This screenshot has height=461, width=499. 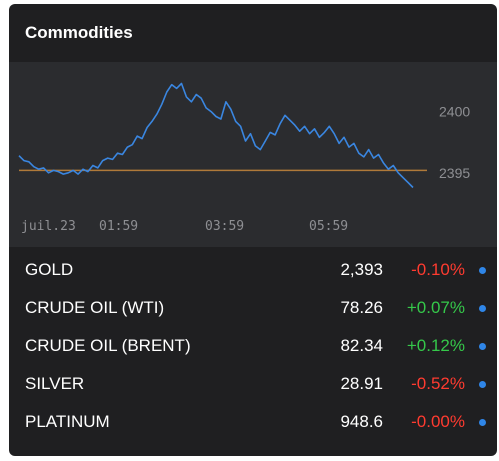 I want to click on commodity-row-gold: GOLD 2,393 -0.10%, so click(x=253, y=270).